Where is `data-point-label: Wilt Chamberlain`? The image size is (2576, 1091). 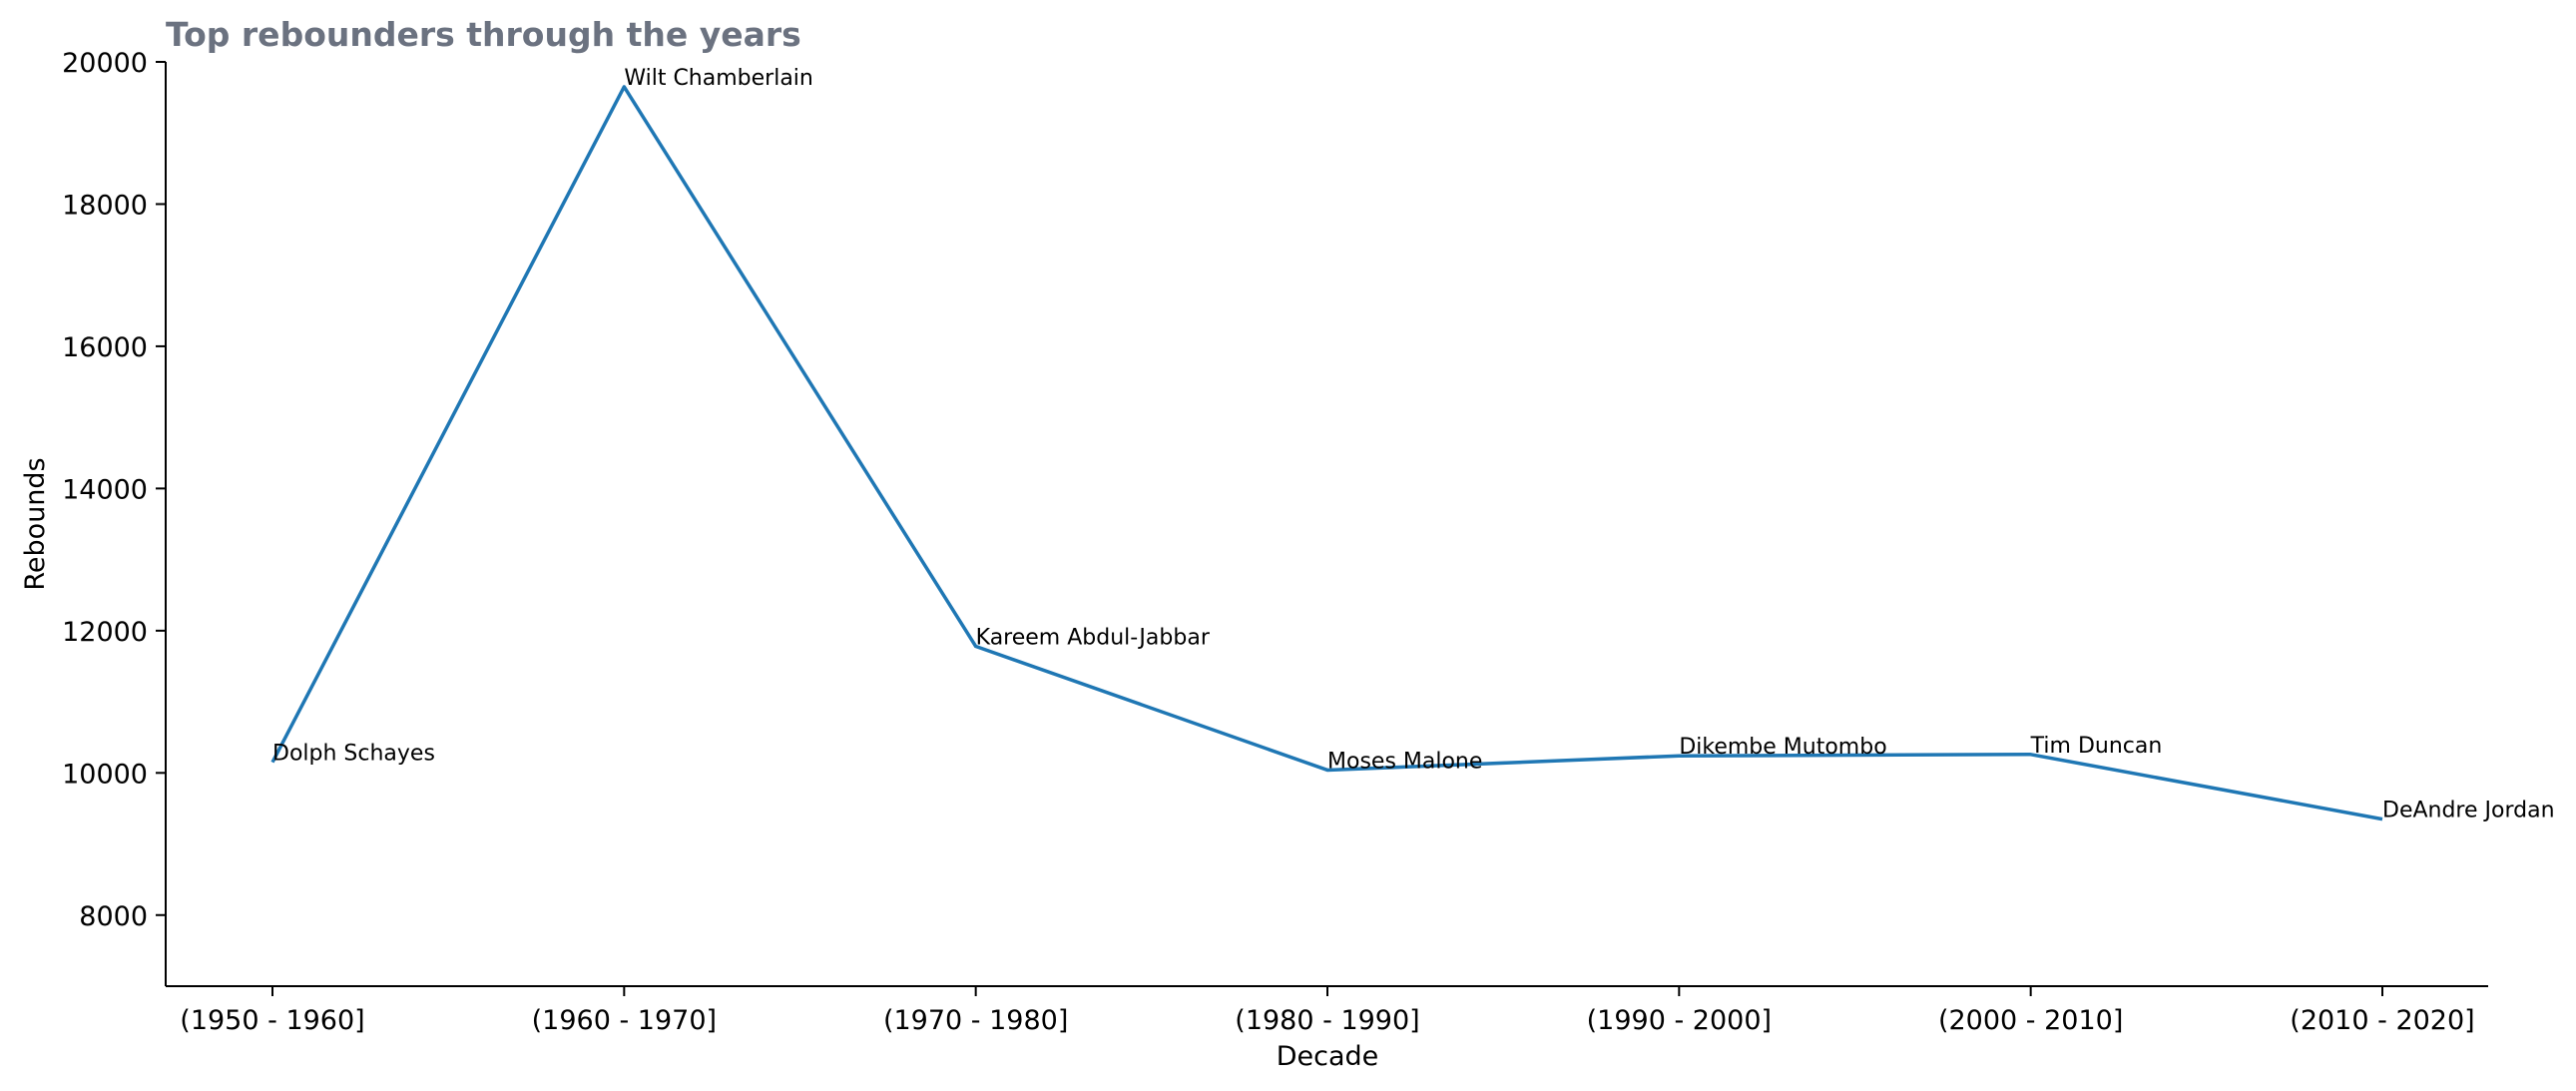
data-point-label: Wilt Chamberlain is located at coordinates (719, 78).